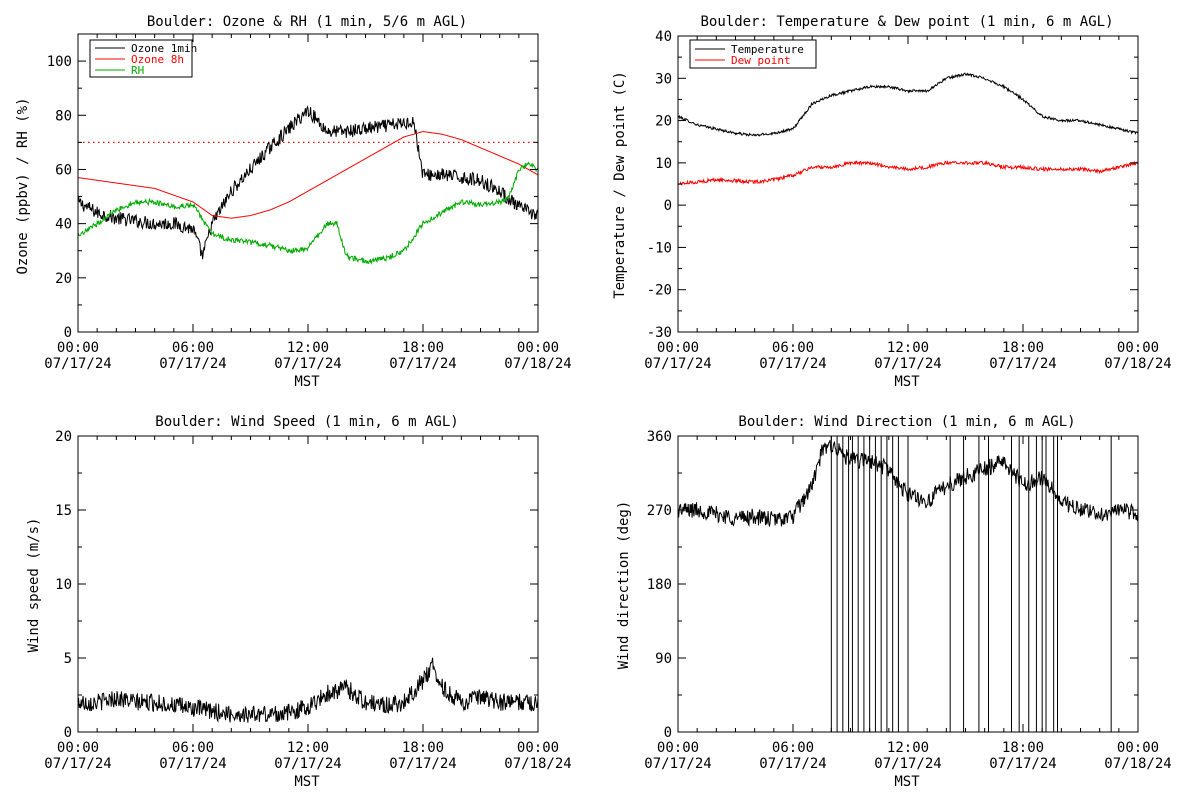  What do you see at coordinates (908, 748) in the screenshot?
I see `wind-direction-xtick-label: 12:00` at bounding box center [908, 748].